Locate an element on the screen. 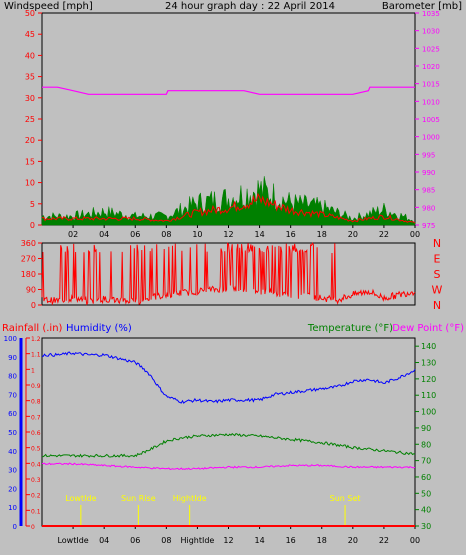  baro-tick-label: 1025 is located at coordinates (431, 49).